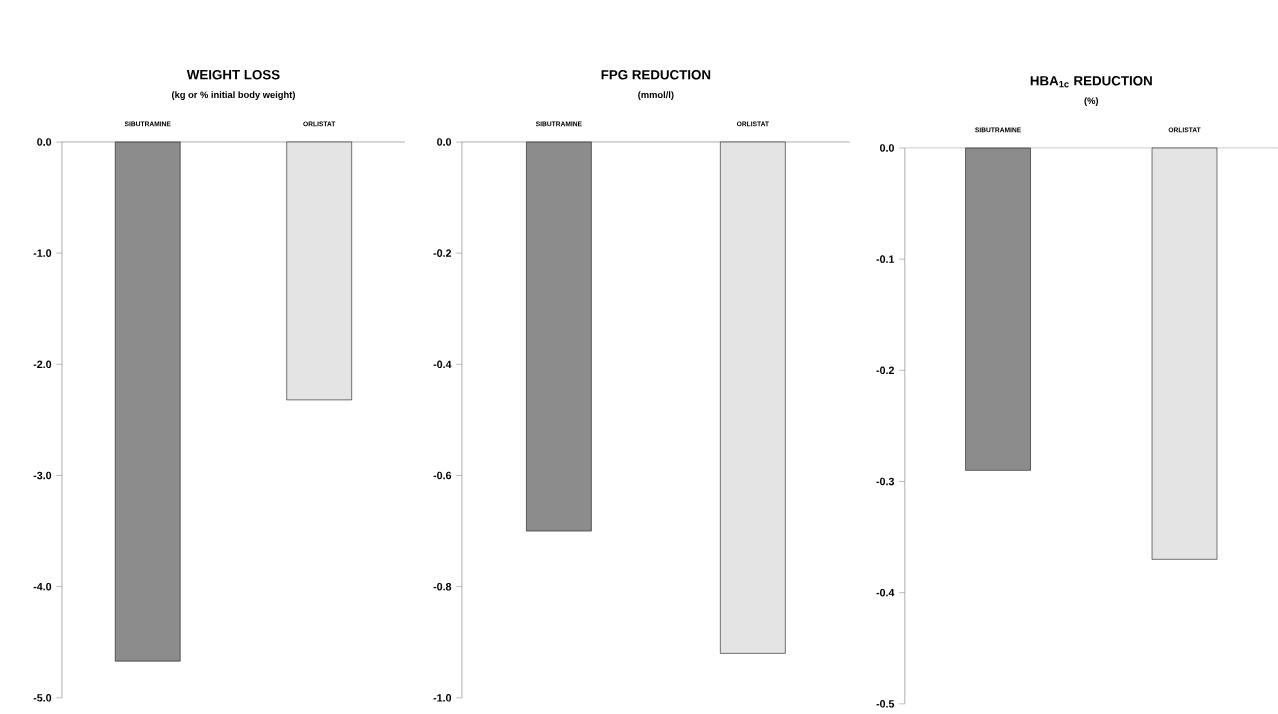  What do you see at coordinates (885, 481) in the screenshot?
I see `y-tick-label: -0.3` at bounding box center [885, 481].